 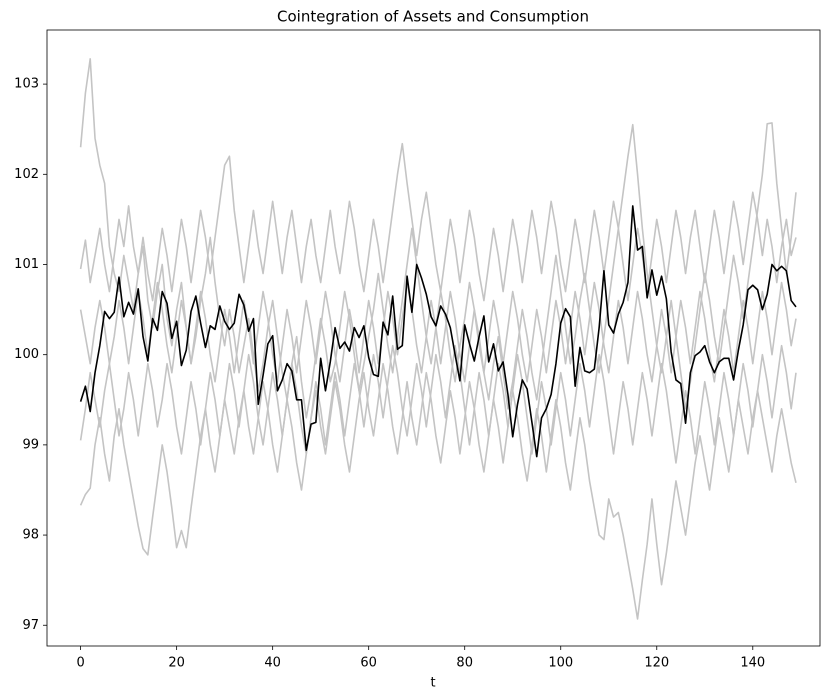 What do you see at coordinates (30, 535) in the screenshot?
I see `y-tick-label: 98` at bounding box center [30, 535].